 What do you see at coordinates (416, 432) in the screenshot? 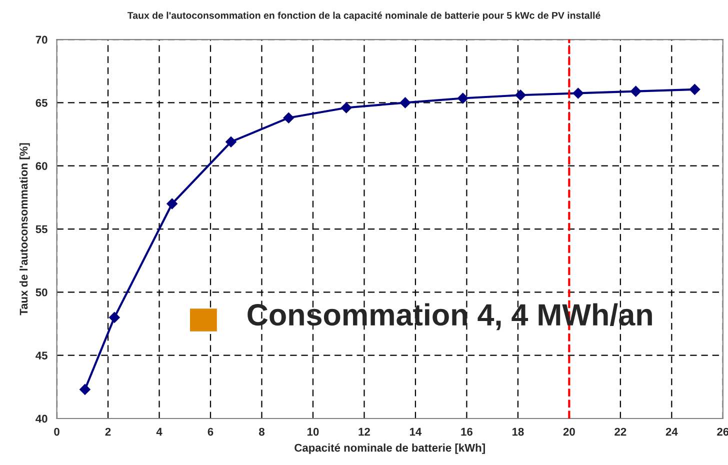
I see `x-tick-label: 14` at bounding box center [416, 432].